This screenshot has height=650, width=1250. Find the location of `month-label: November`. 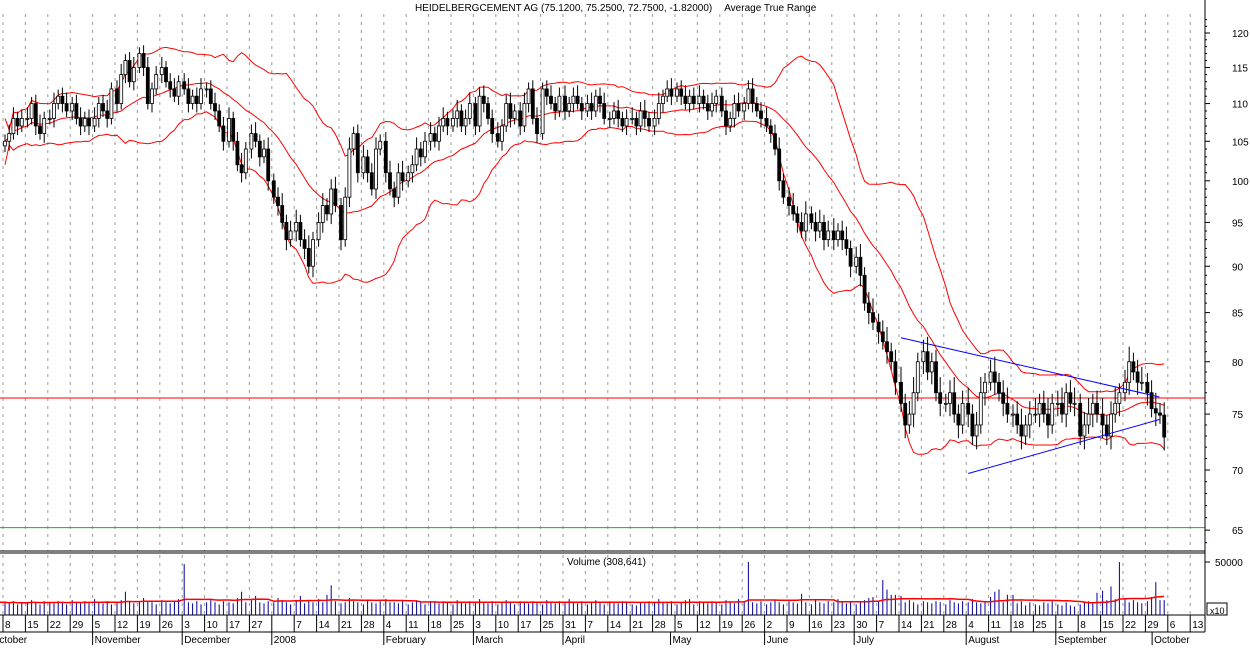

month-label: November is located at coordinates (118, 640).